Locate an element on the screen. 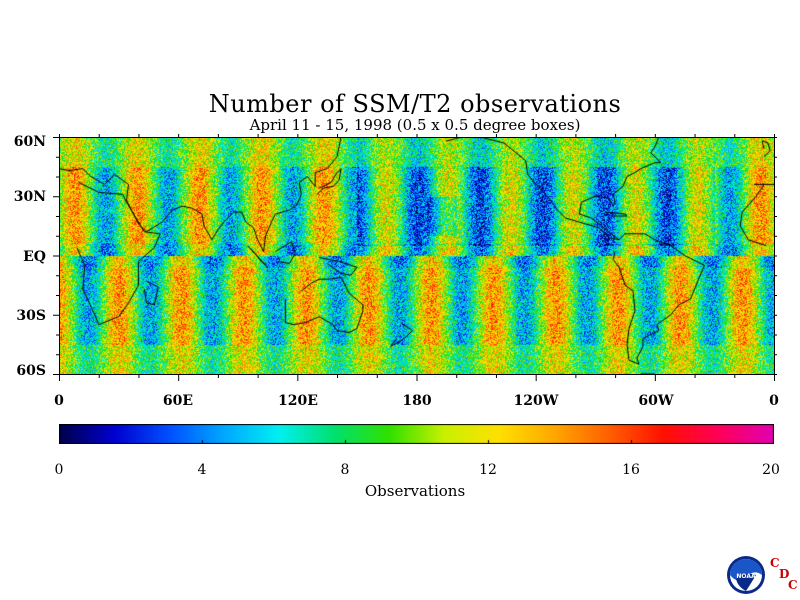 The height and width of the screenshot is (600, 800). lon-label-0: 0 is located at coordinates (59, 401).